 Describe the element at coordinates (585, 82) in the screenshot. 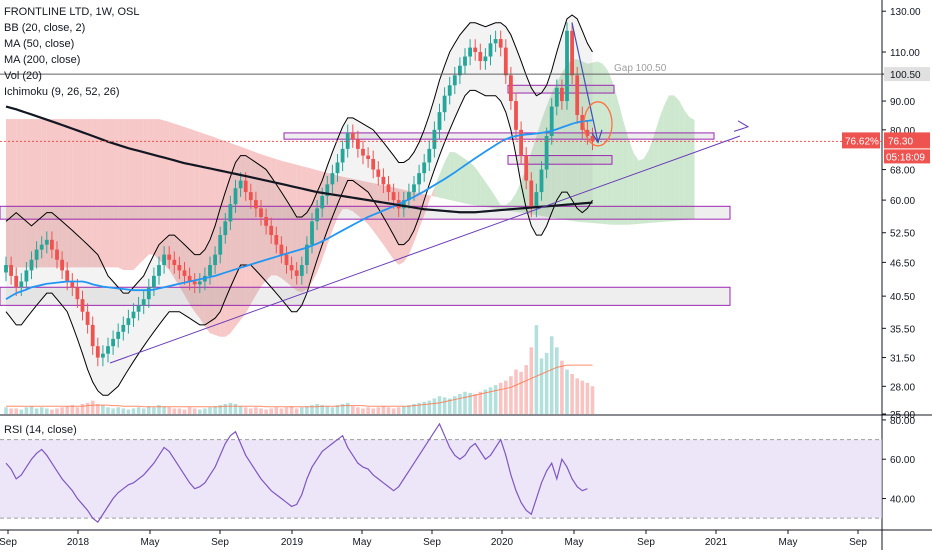

I see `projection-line` at that location.